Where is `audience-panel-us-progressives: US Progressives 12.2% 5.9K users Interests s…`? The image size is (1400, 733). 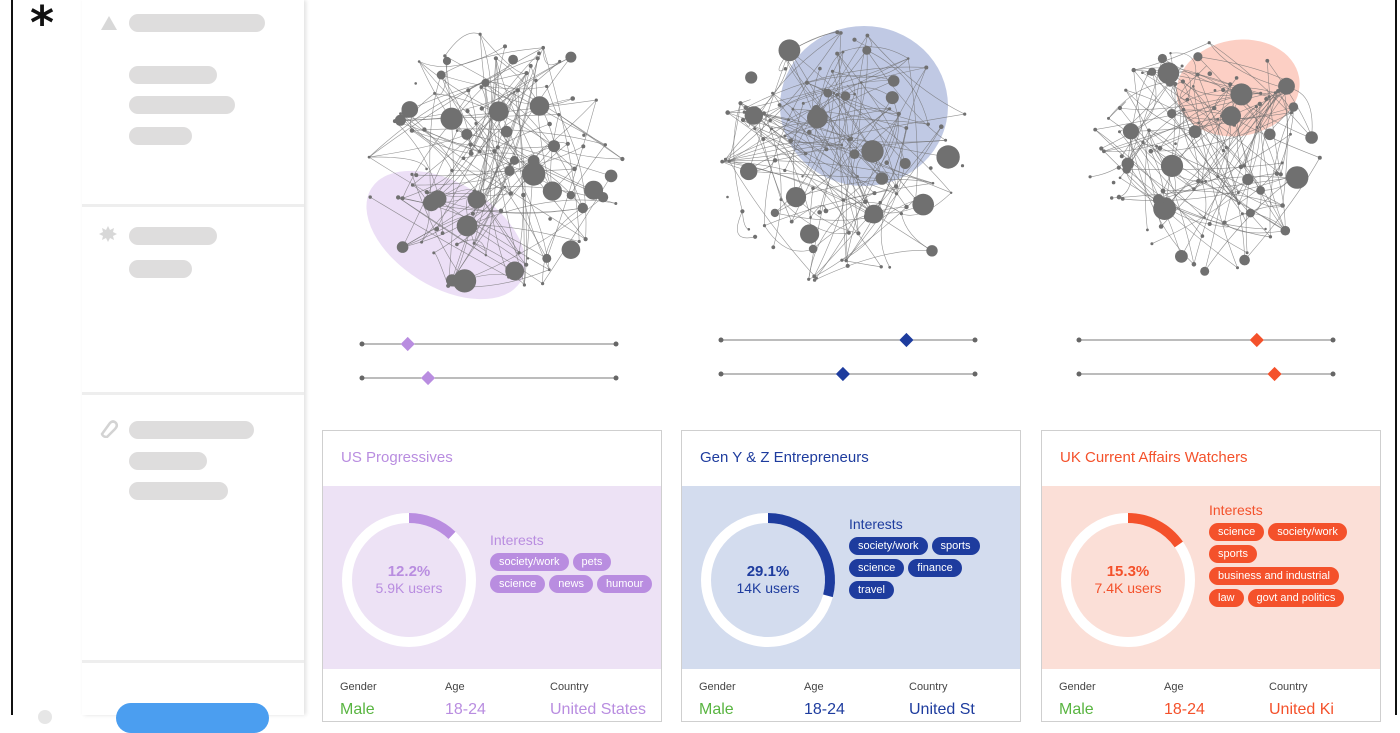 audience-panel-us-progressives: US Progressives 12.2% 5.9K users Interests s… is located at coordinates (492, 576).